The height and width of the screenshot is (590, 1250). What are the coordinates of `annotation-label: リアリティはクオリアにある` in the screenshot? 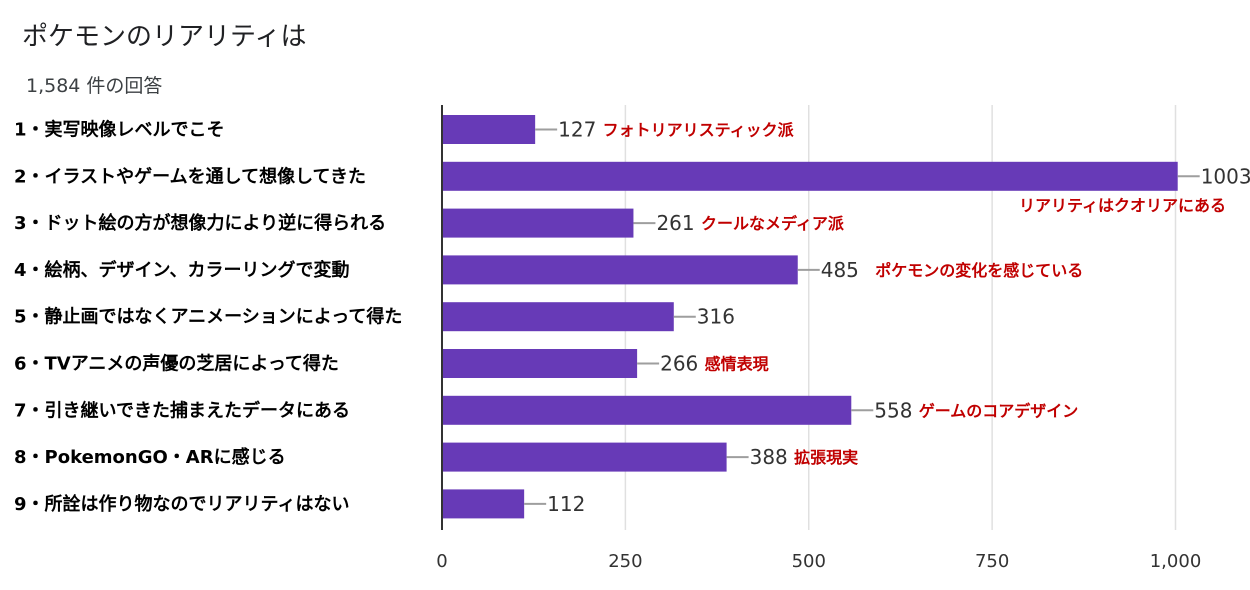 It's located at (1122, 205).